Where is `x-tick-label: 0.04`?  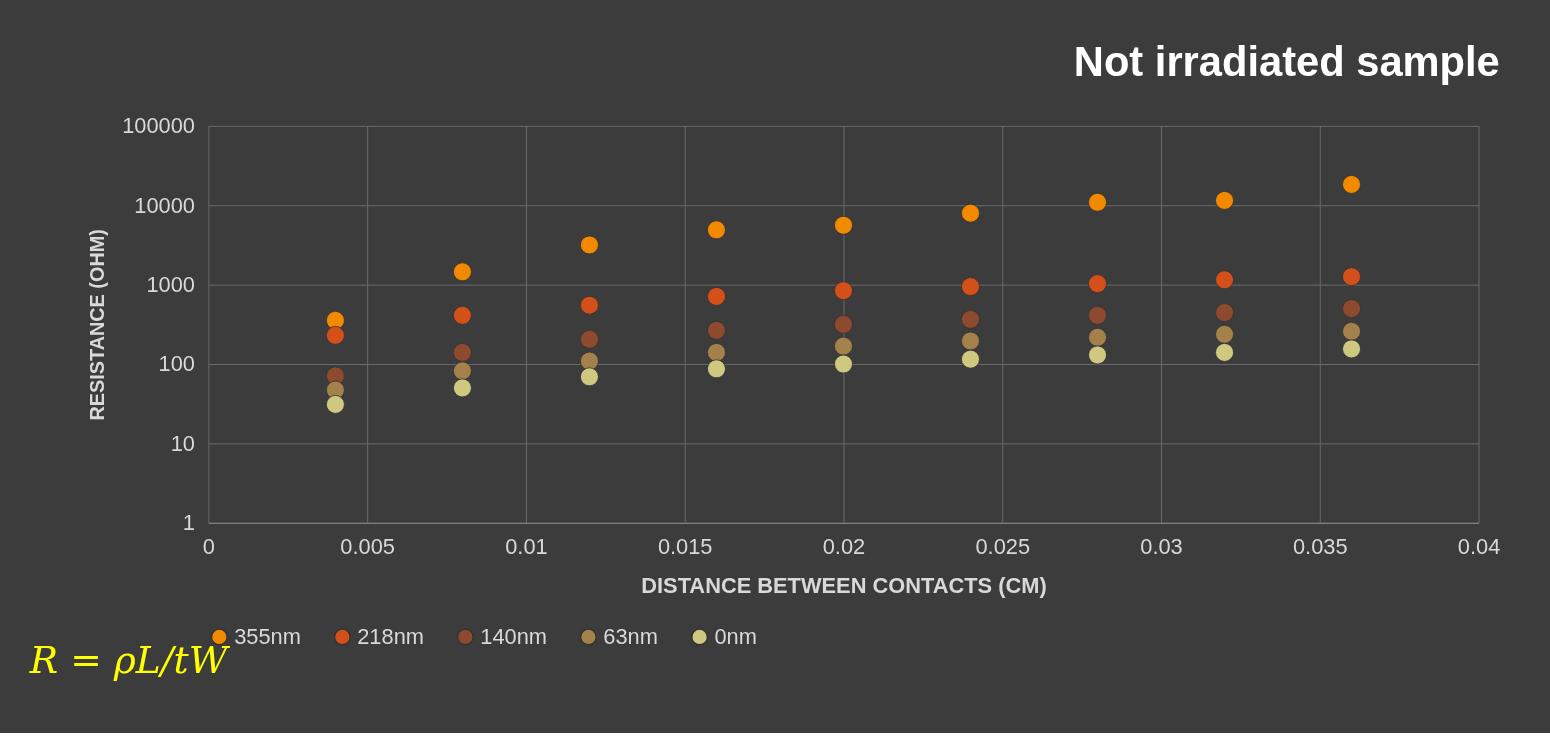
x-tick-label: 0.04 is located at coordinates (1479, 547).